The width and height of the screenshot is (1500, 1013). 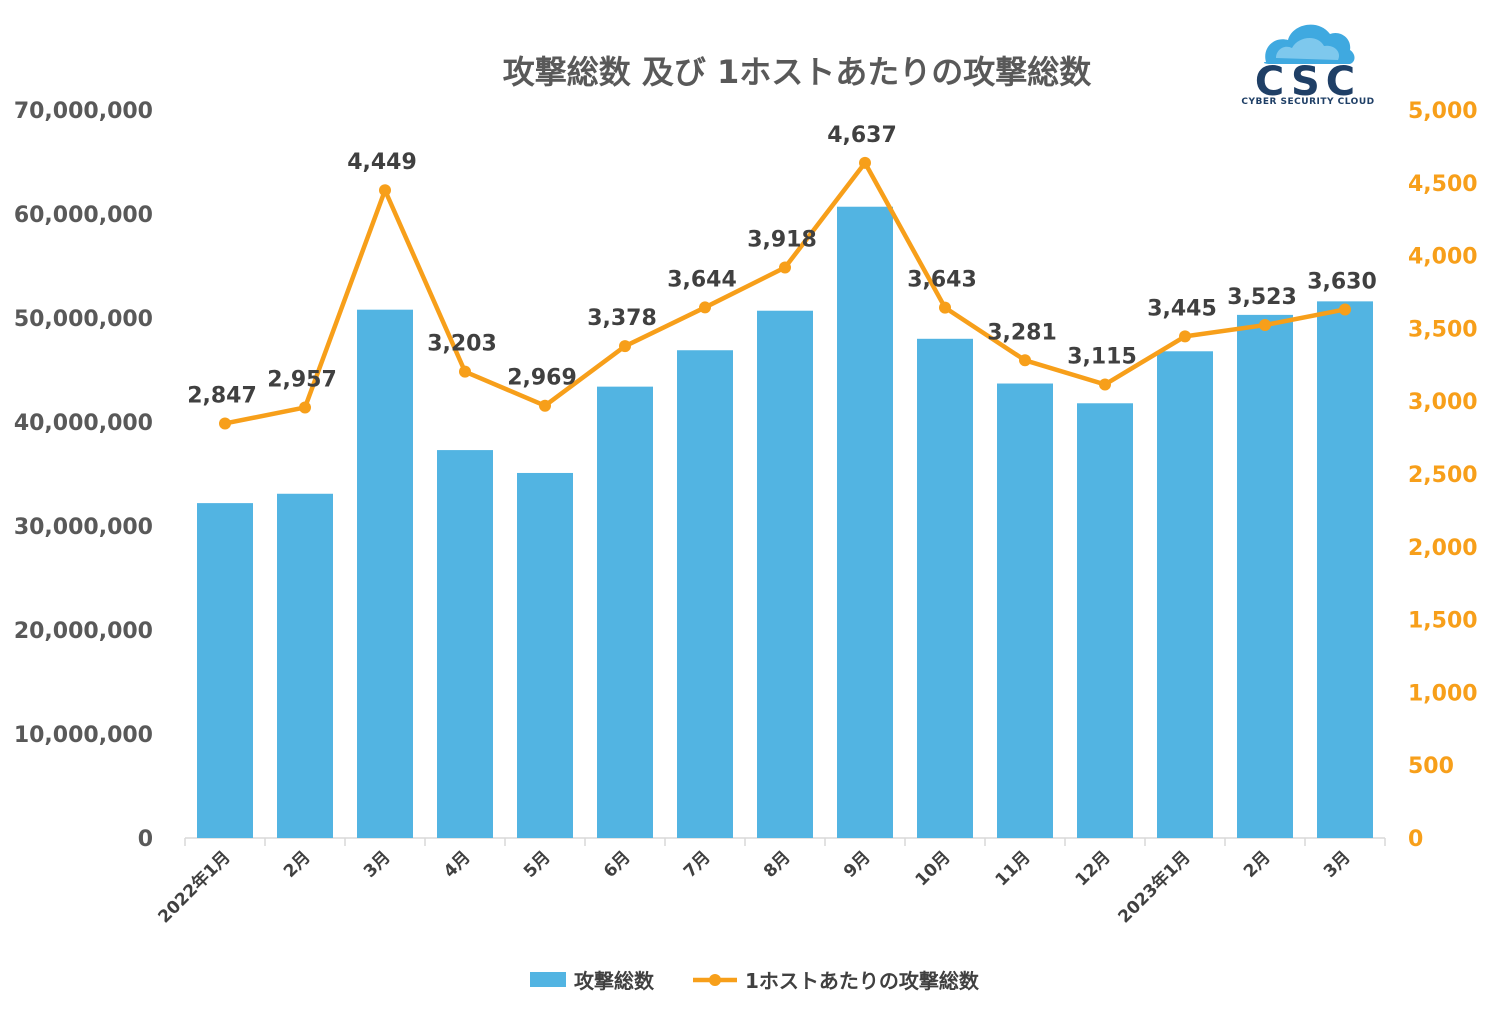 I want to click on y-right-tick-label: 4,000, so click(x=1443, y=257).